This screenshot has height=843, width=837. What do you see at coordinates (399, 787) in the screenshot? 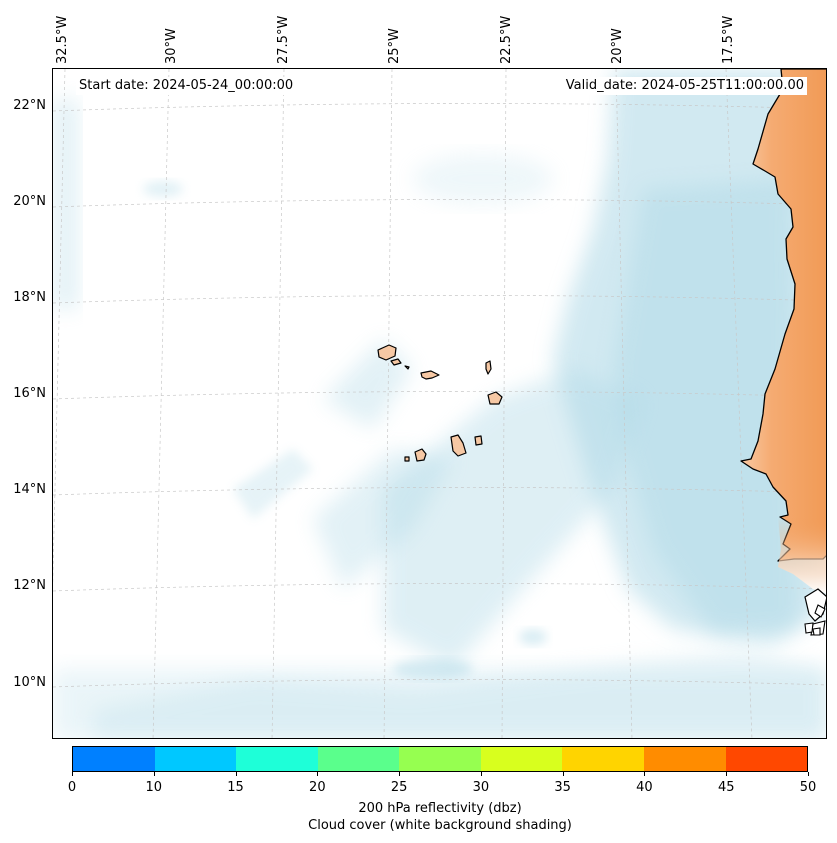
I see `colorbar-tick-label: 25` at bounding box center [399, 787].